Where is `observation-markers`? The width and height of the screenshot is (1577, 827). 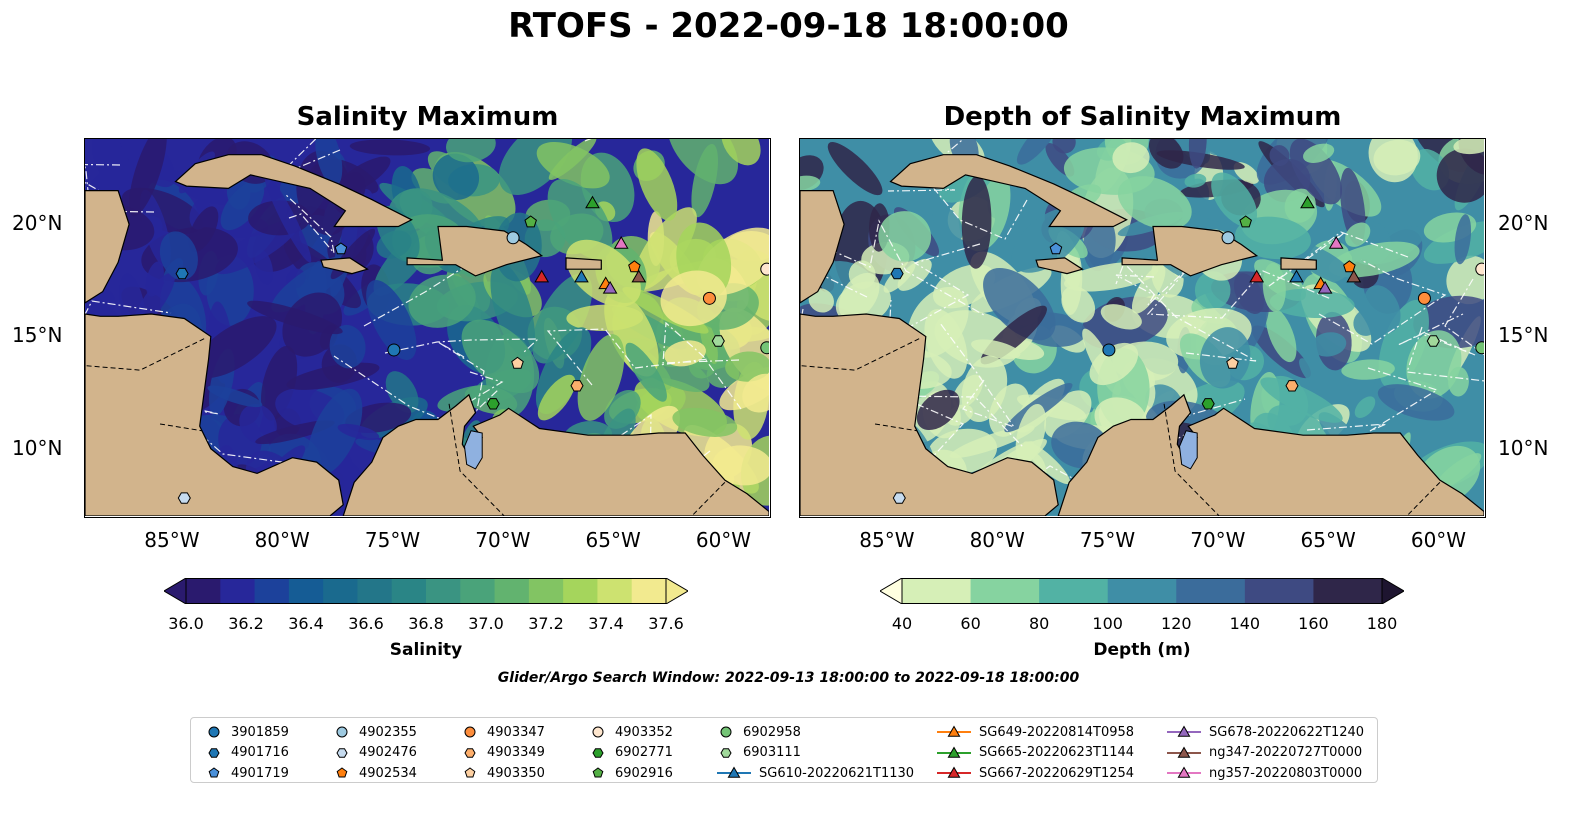 observation-markers is located at coordinates (1187, 349).